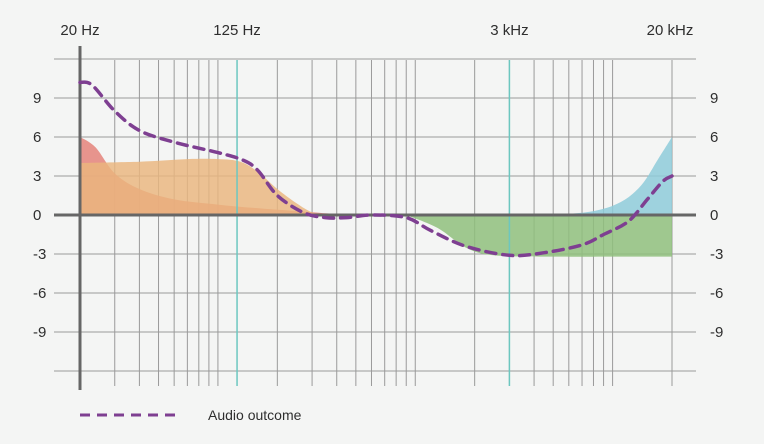  Describe the element at coordinates (716, 254) in the screenshot. I see `y-tick-label-right: -3` at that location.